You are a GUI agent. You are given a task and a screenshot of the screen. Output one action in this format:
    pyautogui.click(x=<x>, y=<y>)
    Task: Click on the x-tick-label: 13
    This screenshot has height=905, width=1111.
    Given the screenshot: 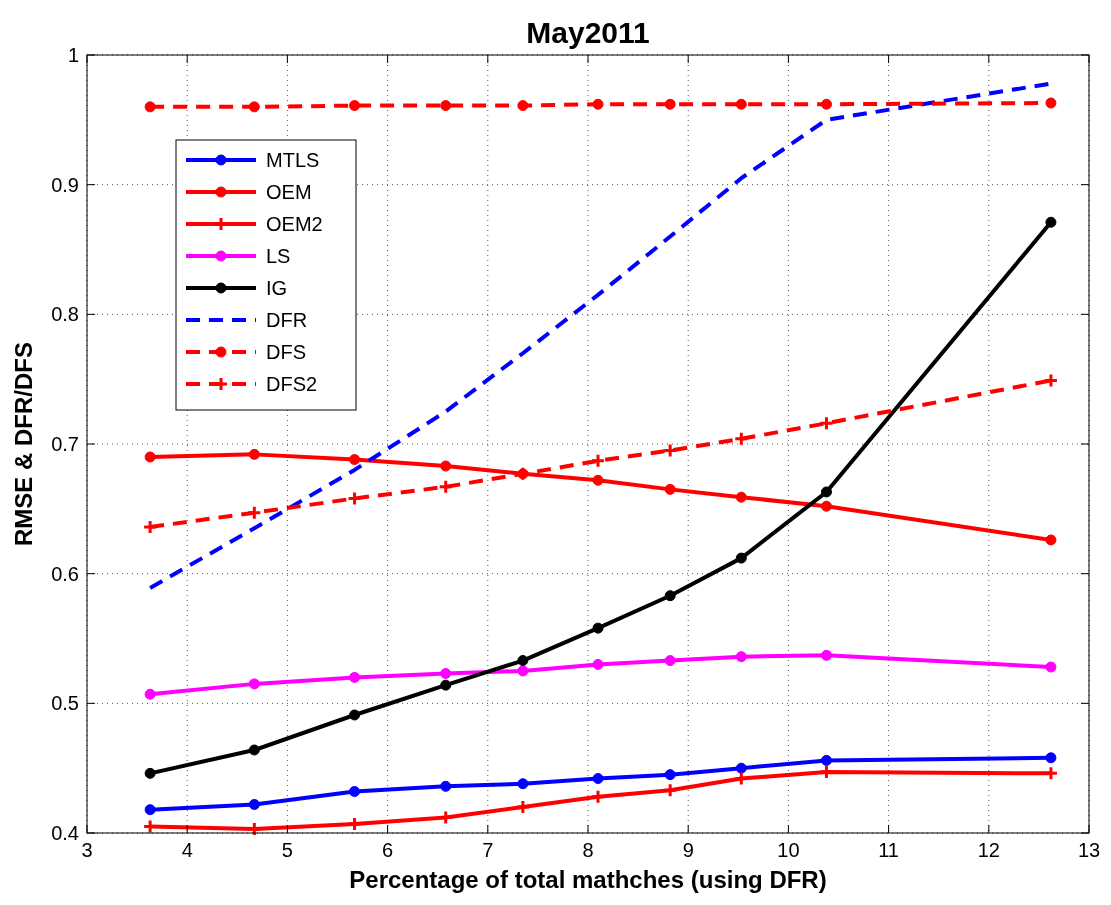 What is the action you would take?
    pyautogui.click(x=1089, y=850)
    